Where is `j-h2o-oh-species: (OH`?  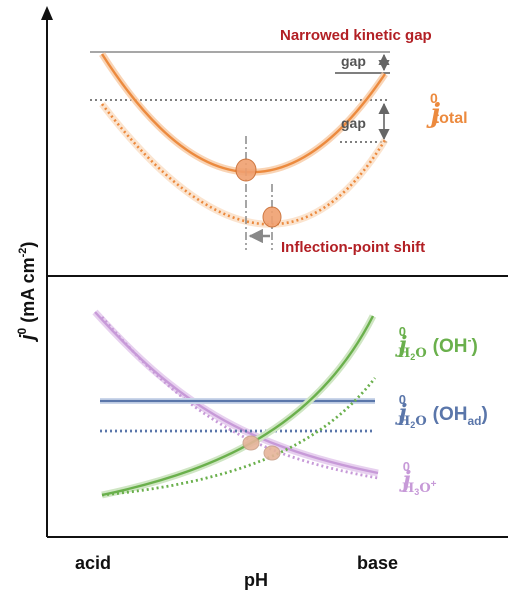 j-h2o-oh-species: (OH is located at coordinates (450, 346).